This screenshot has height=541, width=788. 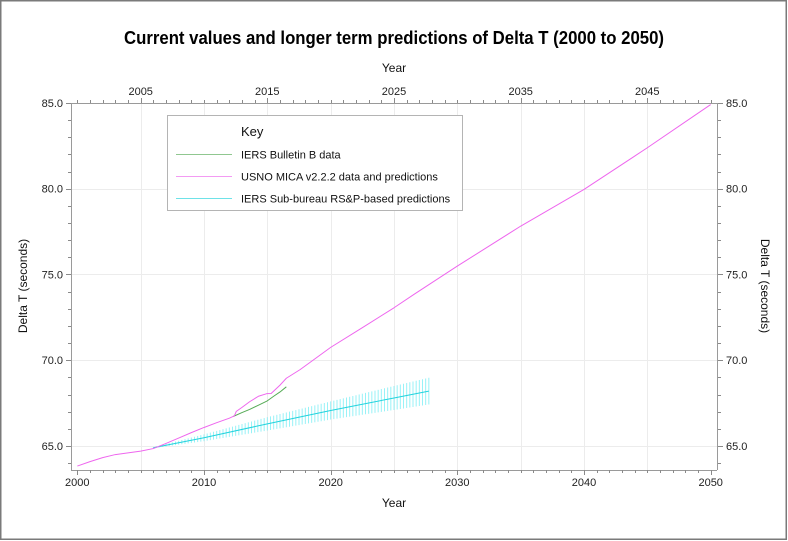 I want to click on left-y-tick-label: 80.0, so click(x=52, y=190).